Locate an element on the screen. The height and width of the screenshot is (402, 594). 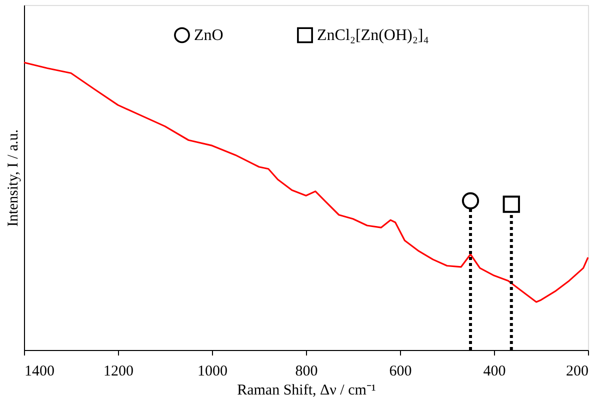
x-tick-label: 200 is located at coordinates (577, 372).